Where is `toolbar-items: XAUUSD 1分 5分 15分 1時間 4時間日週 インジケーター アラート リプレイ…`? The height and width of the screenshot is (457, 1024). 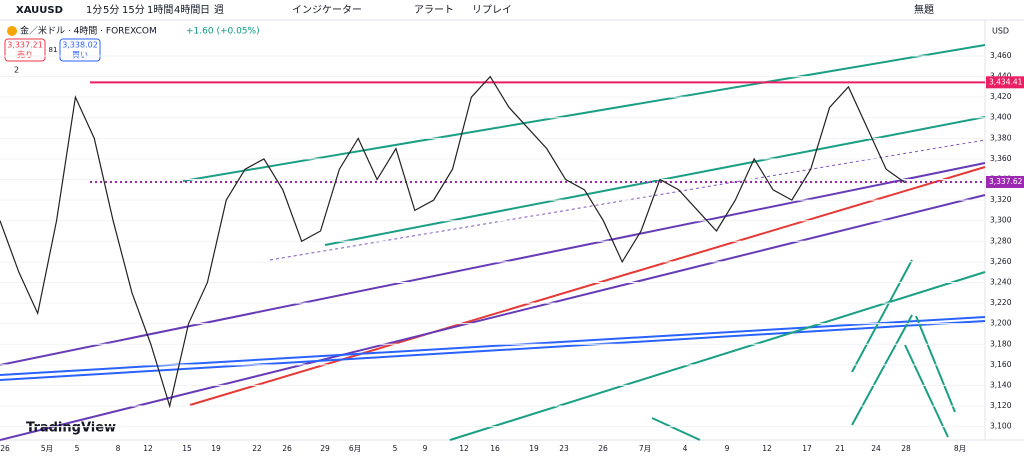 toolbar-items: XAUUSD 1分 5分 15分 1時間 4時間日週 インジケーター アラート リプレイ… is located at coordinates (475, 9).